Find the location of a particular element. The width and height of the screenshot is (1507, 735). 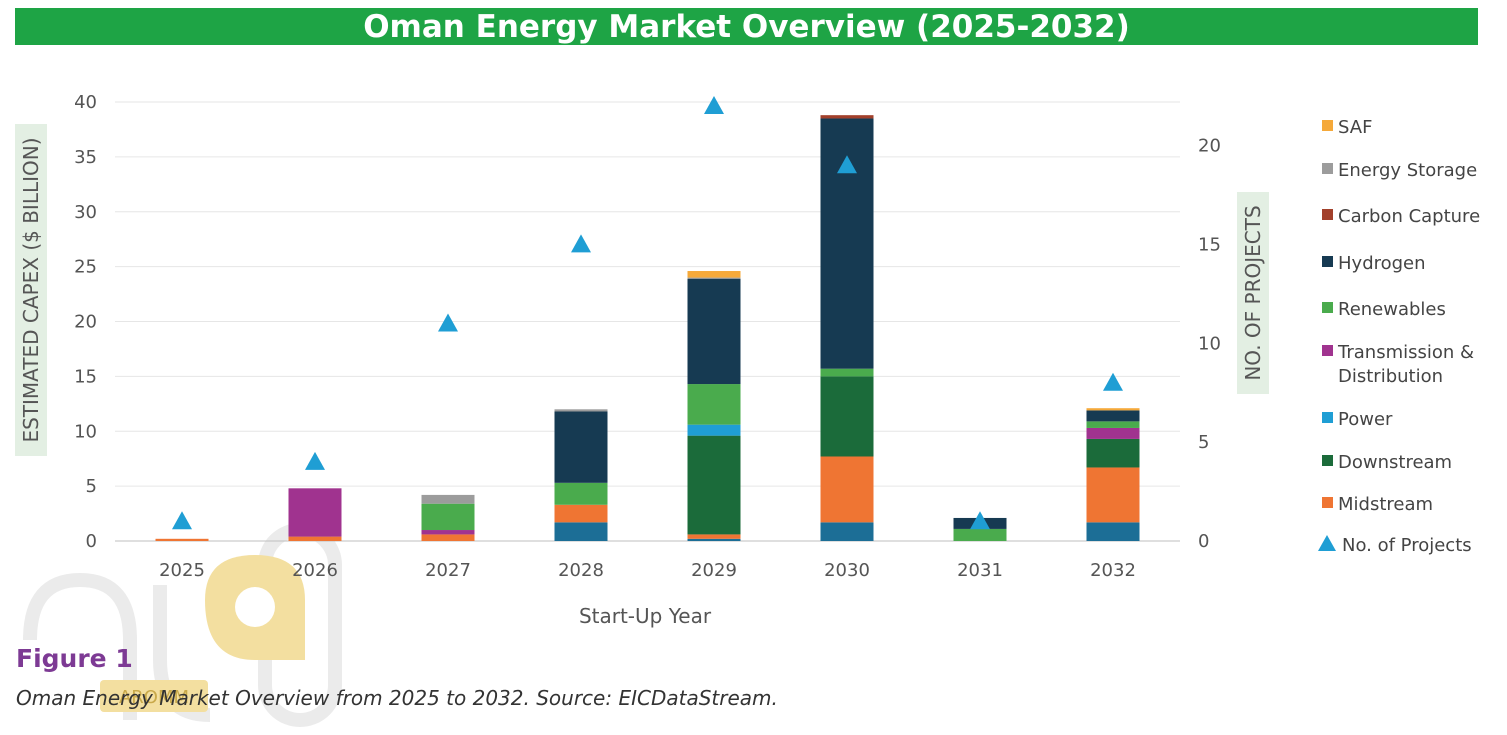

project-marker-2027 is located at coordinates (448, 322).